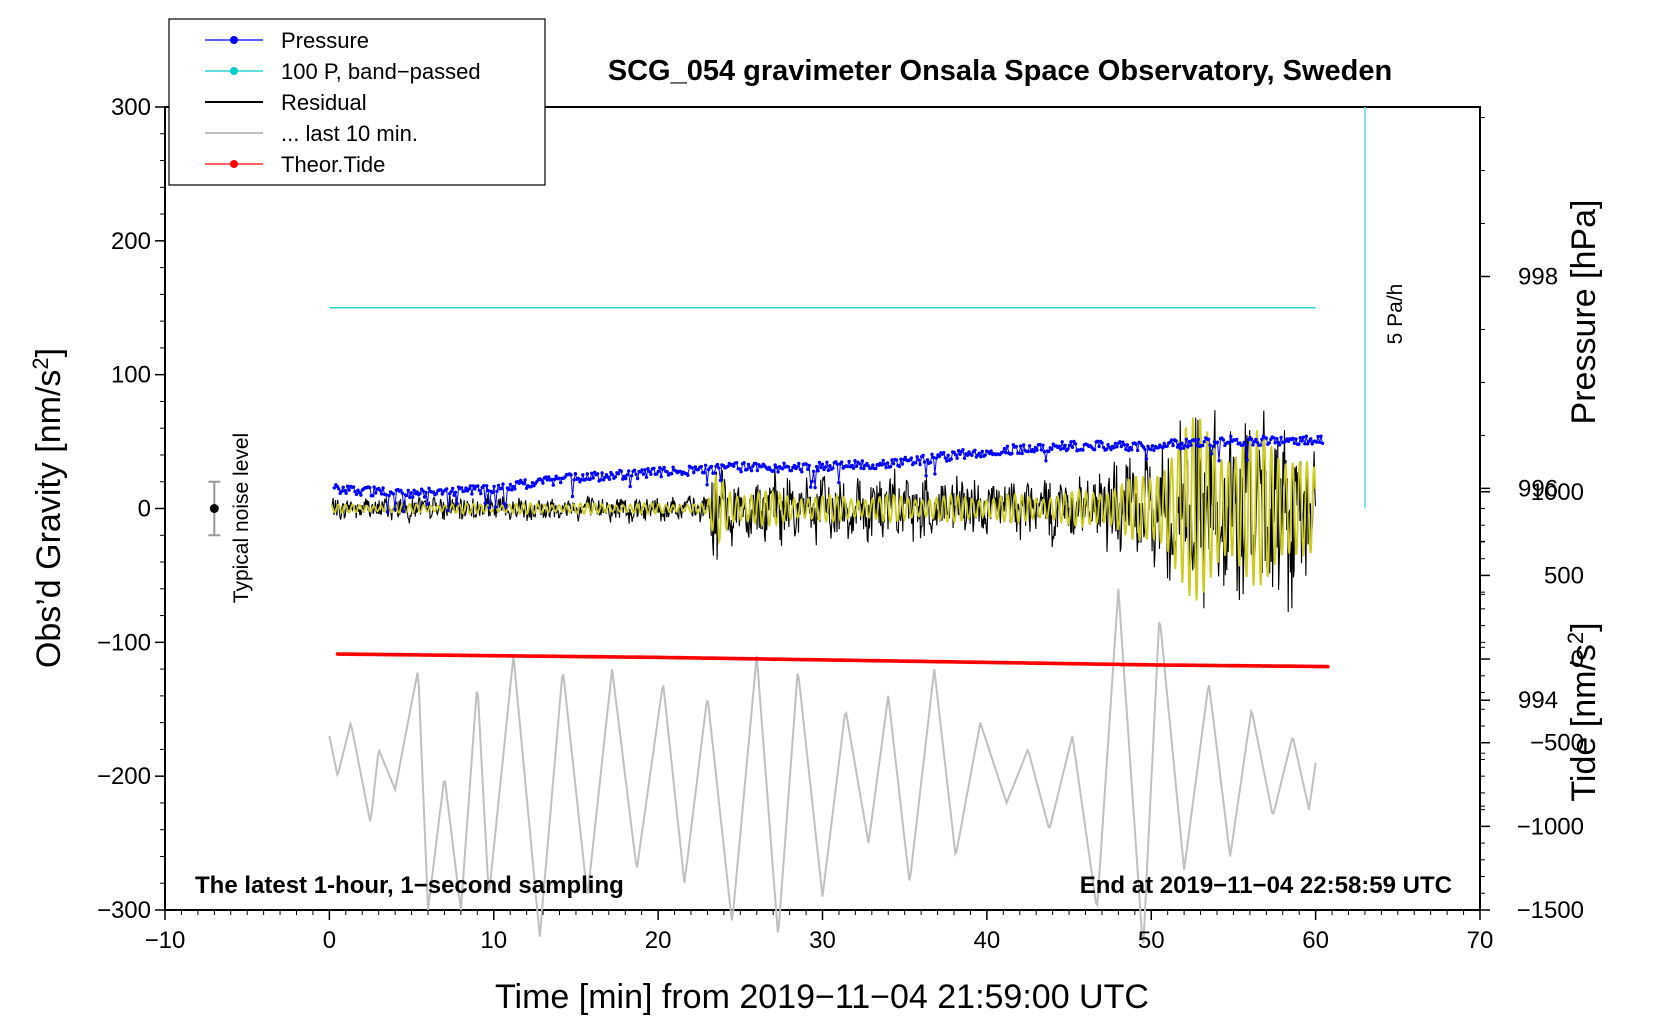 The image size is (1660, 1020). What do you see at coordinates (131, 107) in the screenshot?
I see `y-tick-label: 300` at bounding box center [131, 107].